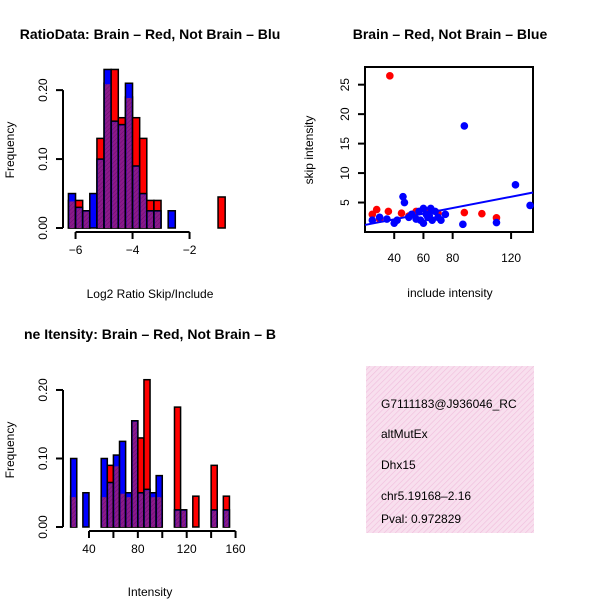 This screenshot has height=600, width=600. I want to click on scatter-xlabel: include intensity, so click(449, 293).